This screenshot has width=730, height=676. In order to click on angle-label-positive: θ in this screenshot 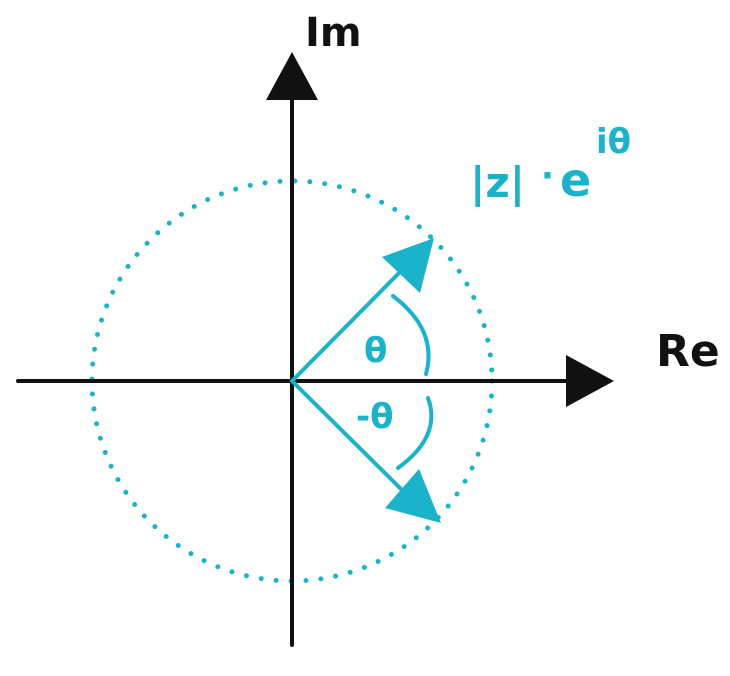, I will do `click(375, 351)`.